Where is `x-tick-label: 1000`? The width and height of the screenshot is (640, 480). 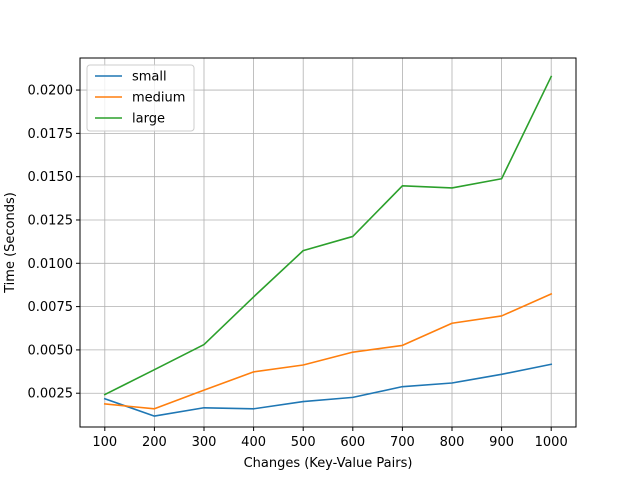
x-tick-label: 1000 is located at coordinates (551, 442).